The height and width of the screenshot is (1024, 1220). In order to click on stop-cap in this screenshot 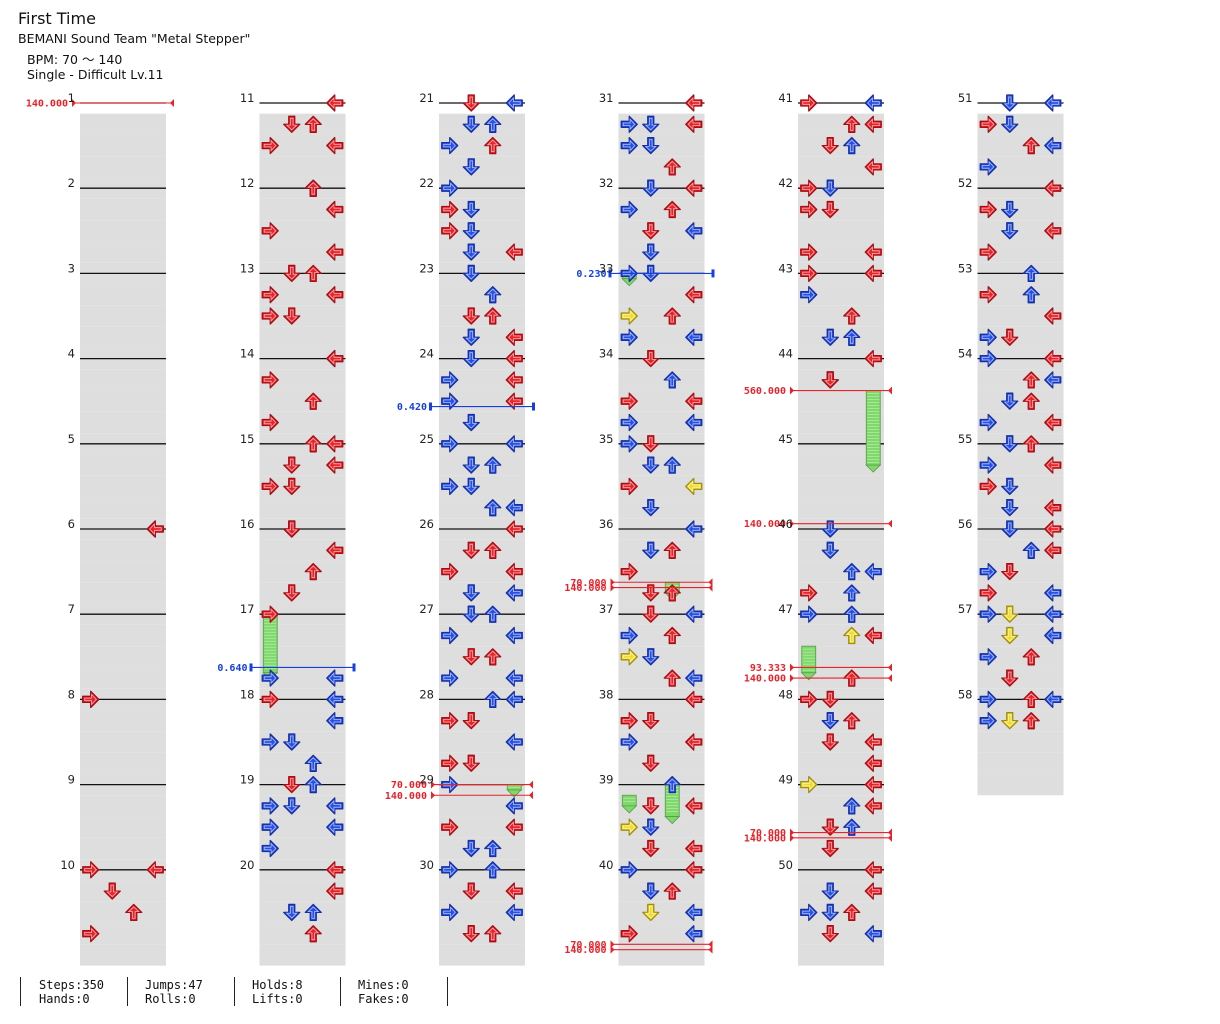, I will do `click(251, 667)`.